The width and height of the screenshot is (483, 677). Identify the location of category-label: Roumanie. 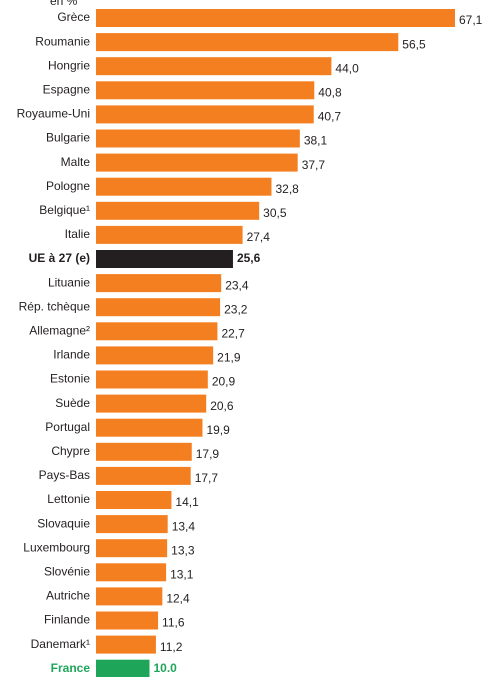
(62, 41).